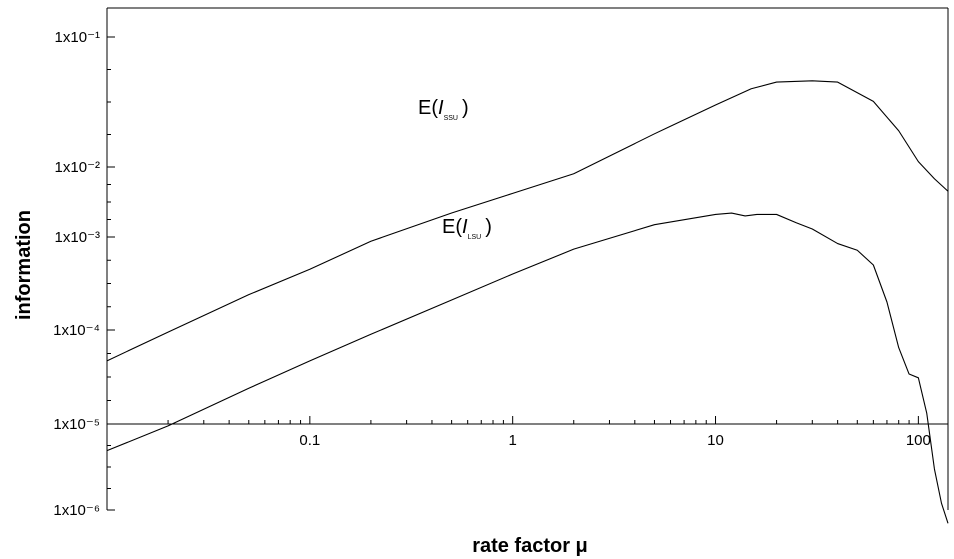 This screenshot has width=954, height=559. I want to click on y-axis-title: information, so click(24, 265).